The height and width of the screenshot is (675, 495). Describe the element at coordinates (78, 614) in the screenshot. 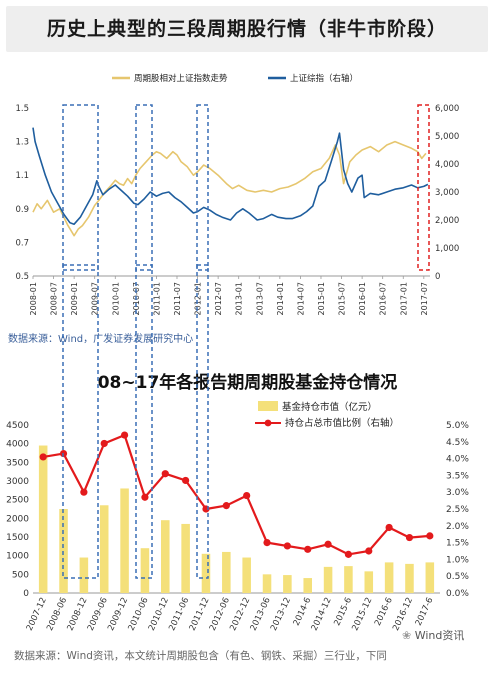

I see `bottom-x-tick-label: 2008-12` at that location.